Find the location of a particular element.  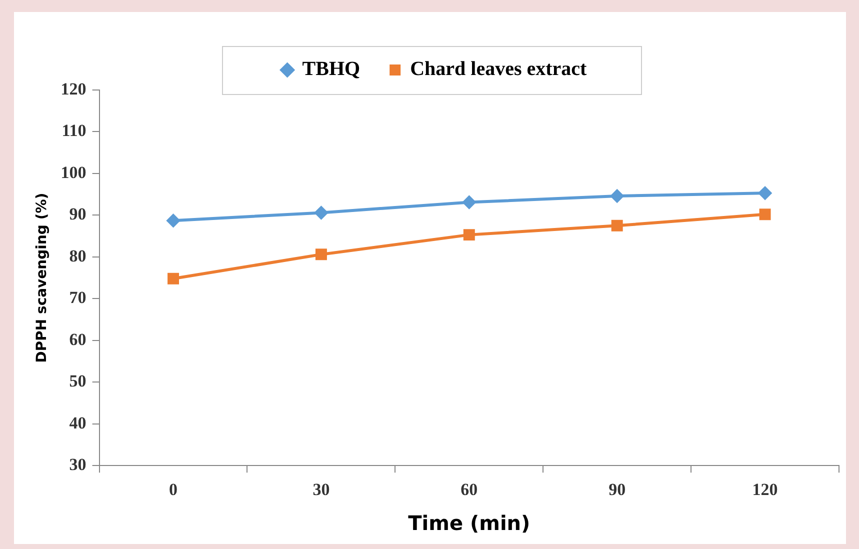

x-tick-label: 60 is located at coordinates (469, 490).